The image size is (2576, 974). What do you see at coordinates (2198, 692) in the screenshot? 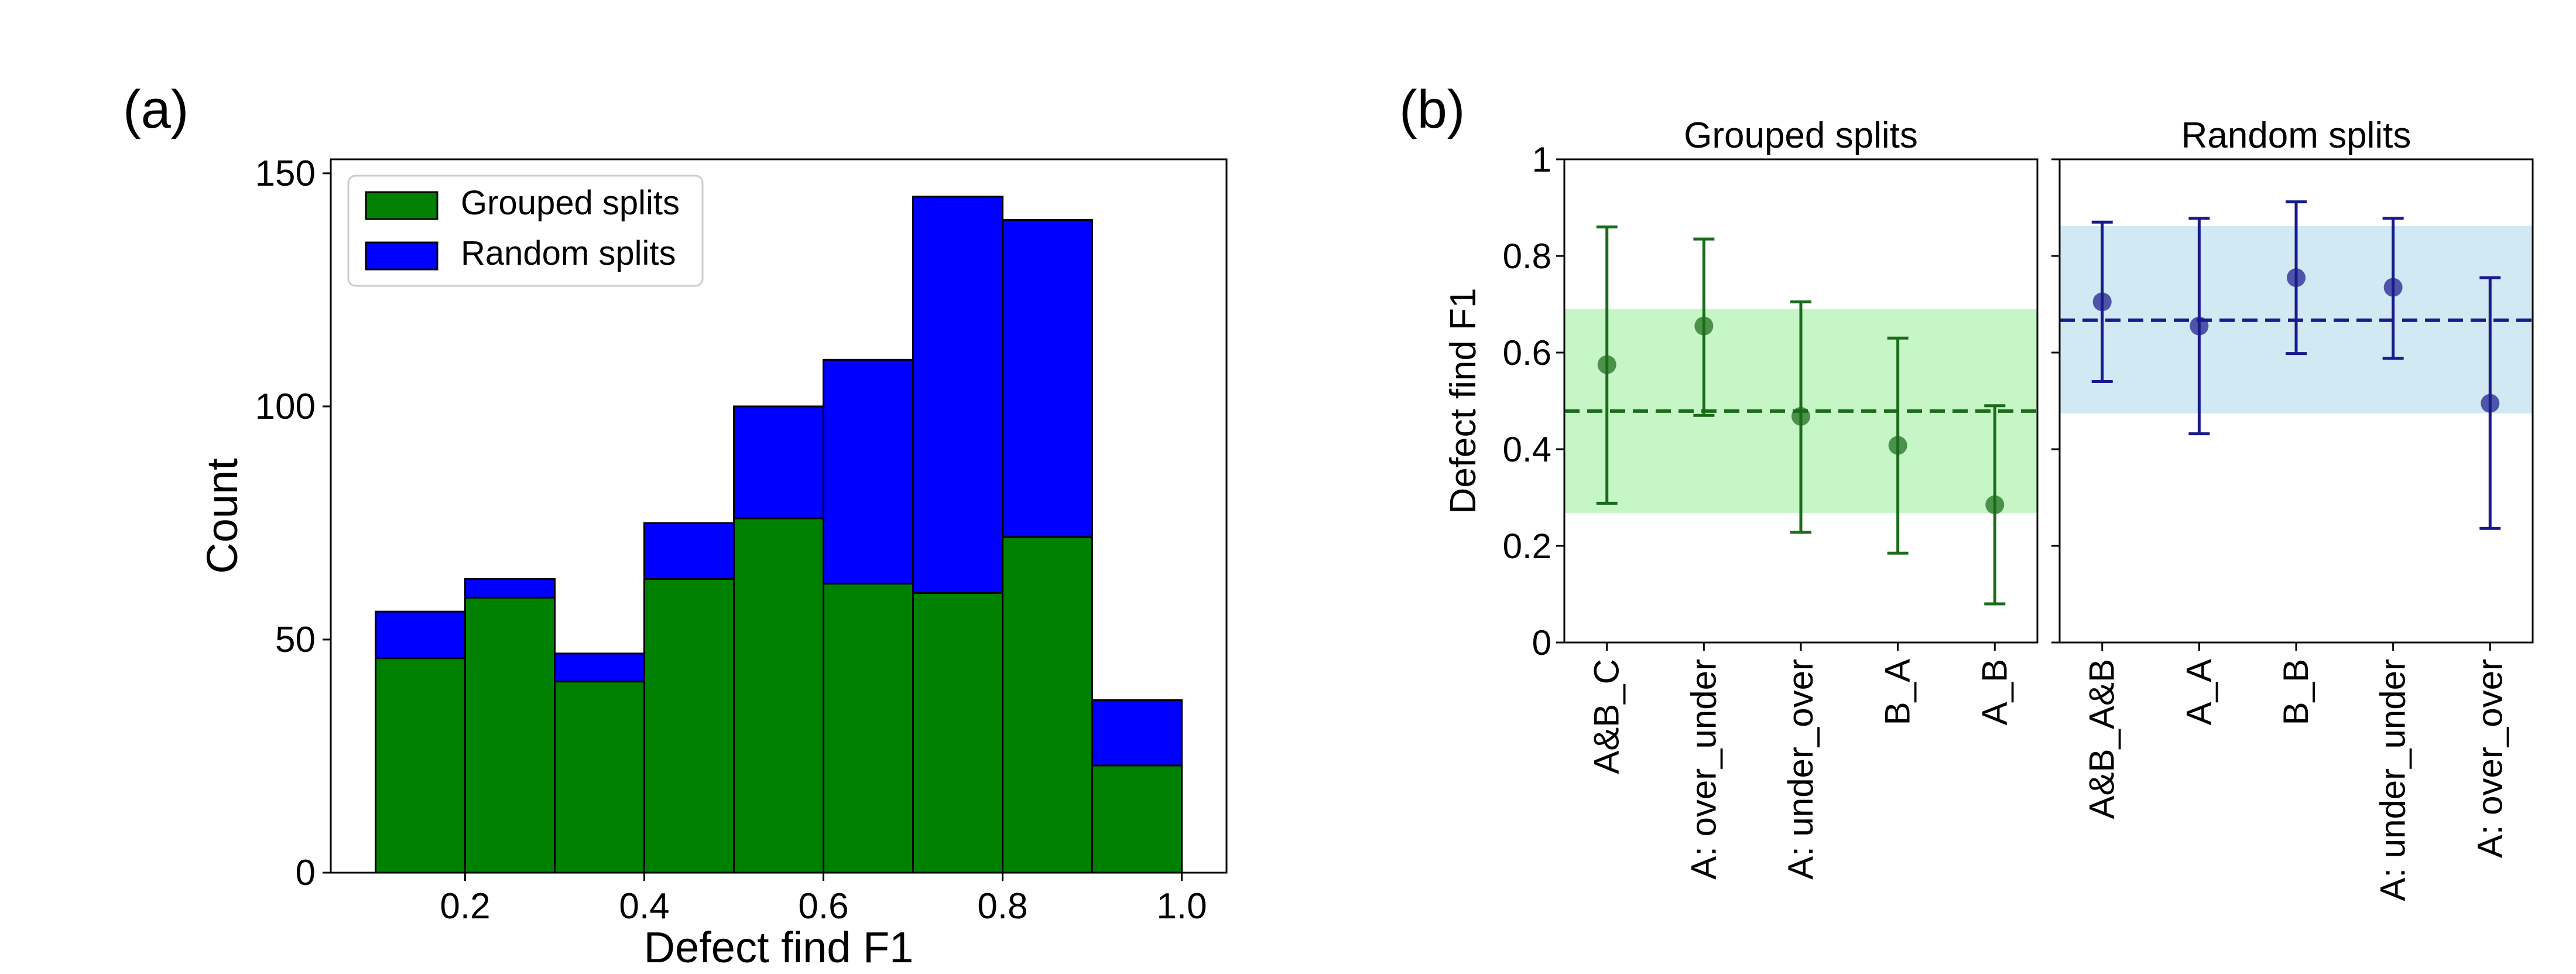
I see `random-x-tick-label: A_A` at bounding box center [2198, 692].